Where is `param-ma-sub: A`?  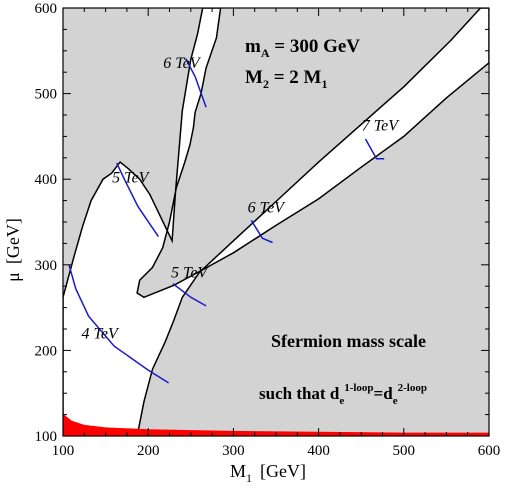
param-ma-sub: A is located at coordinates (265, 53).